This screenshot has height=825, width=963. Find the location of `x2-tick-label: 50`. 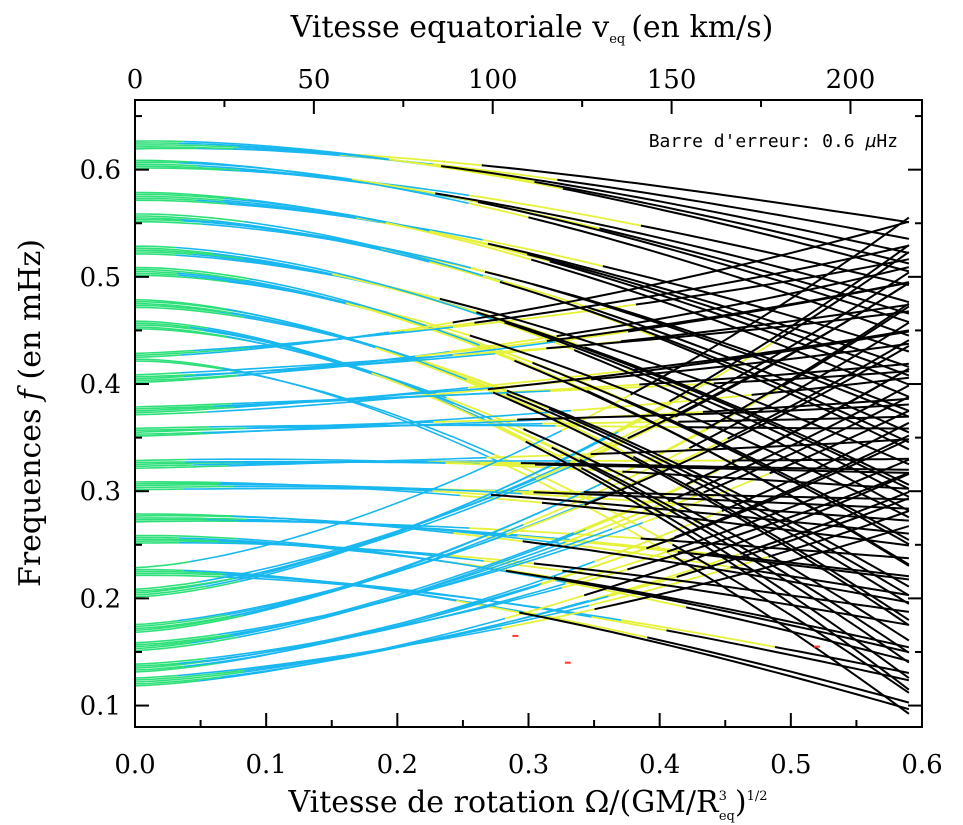

x2-tick-label: 50 is located at coordinates (313, 80).